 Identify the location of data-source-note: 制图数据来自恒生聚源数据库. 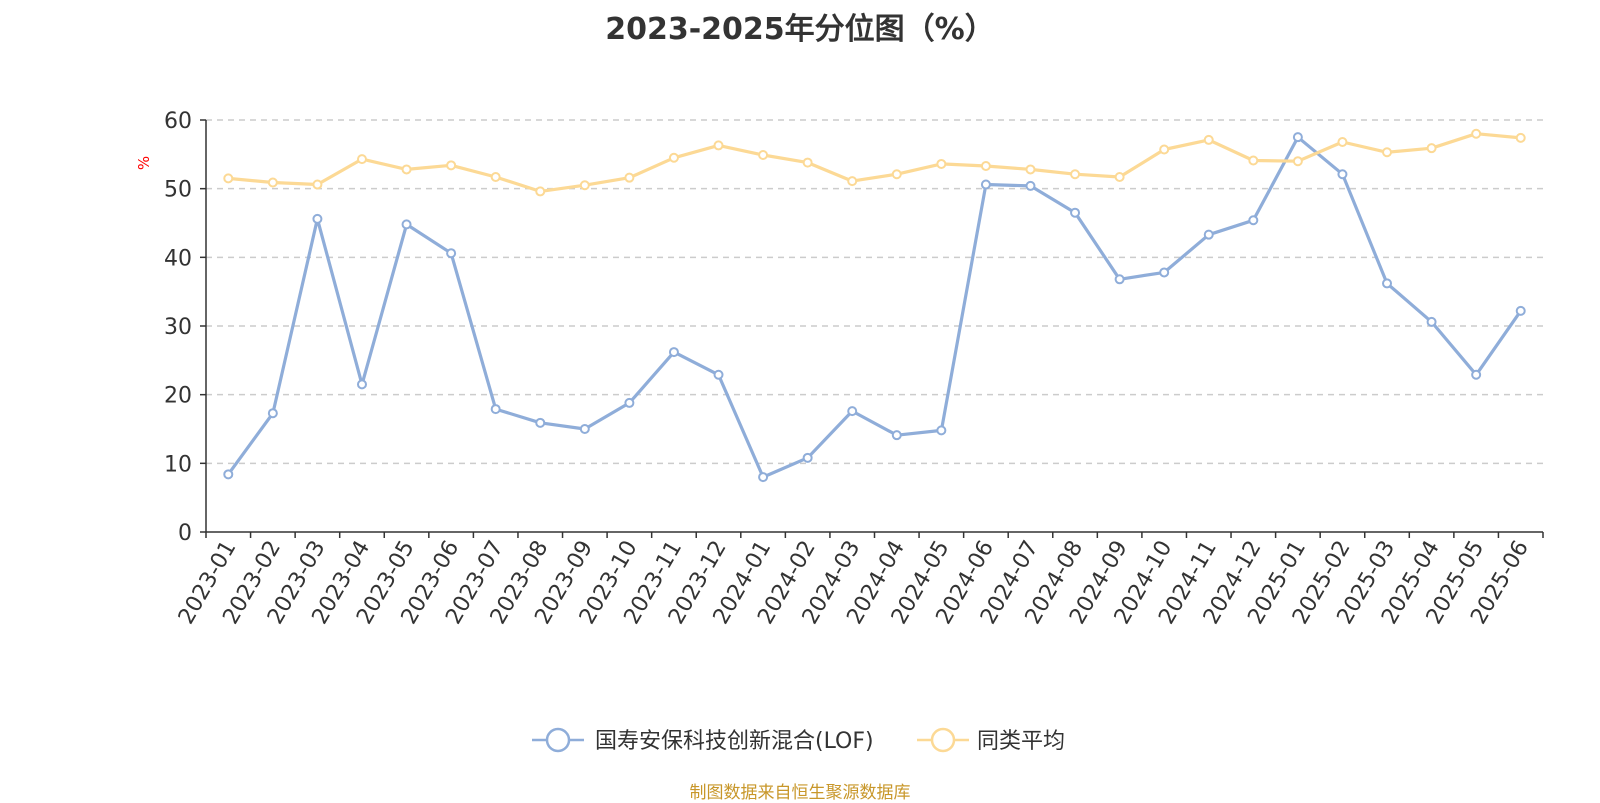
(800, 793).